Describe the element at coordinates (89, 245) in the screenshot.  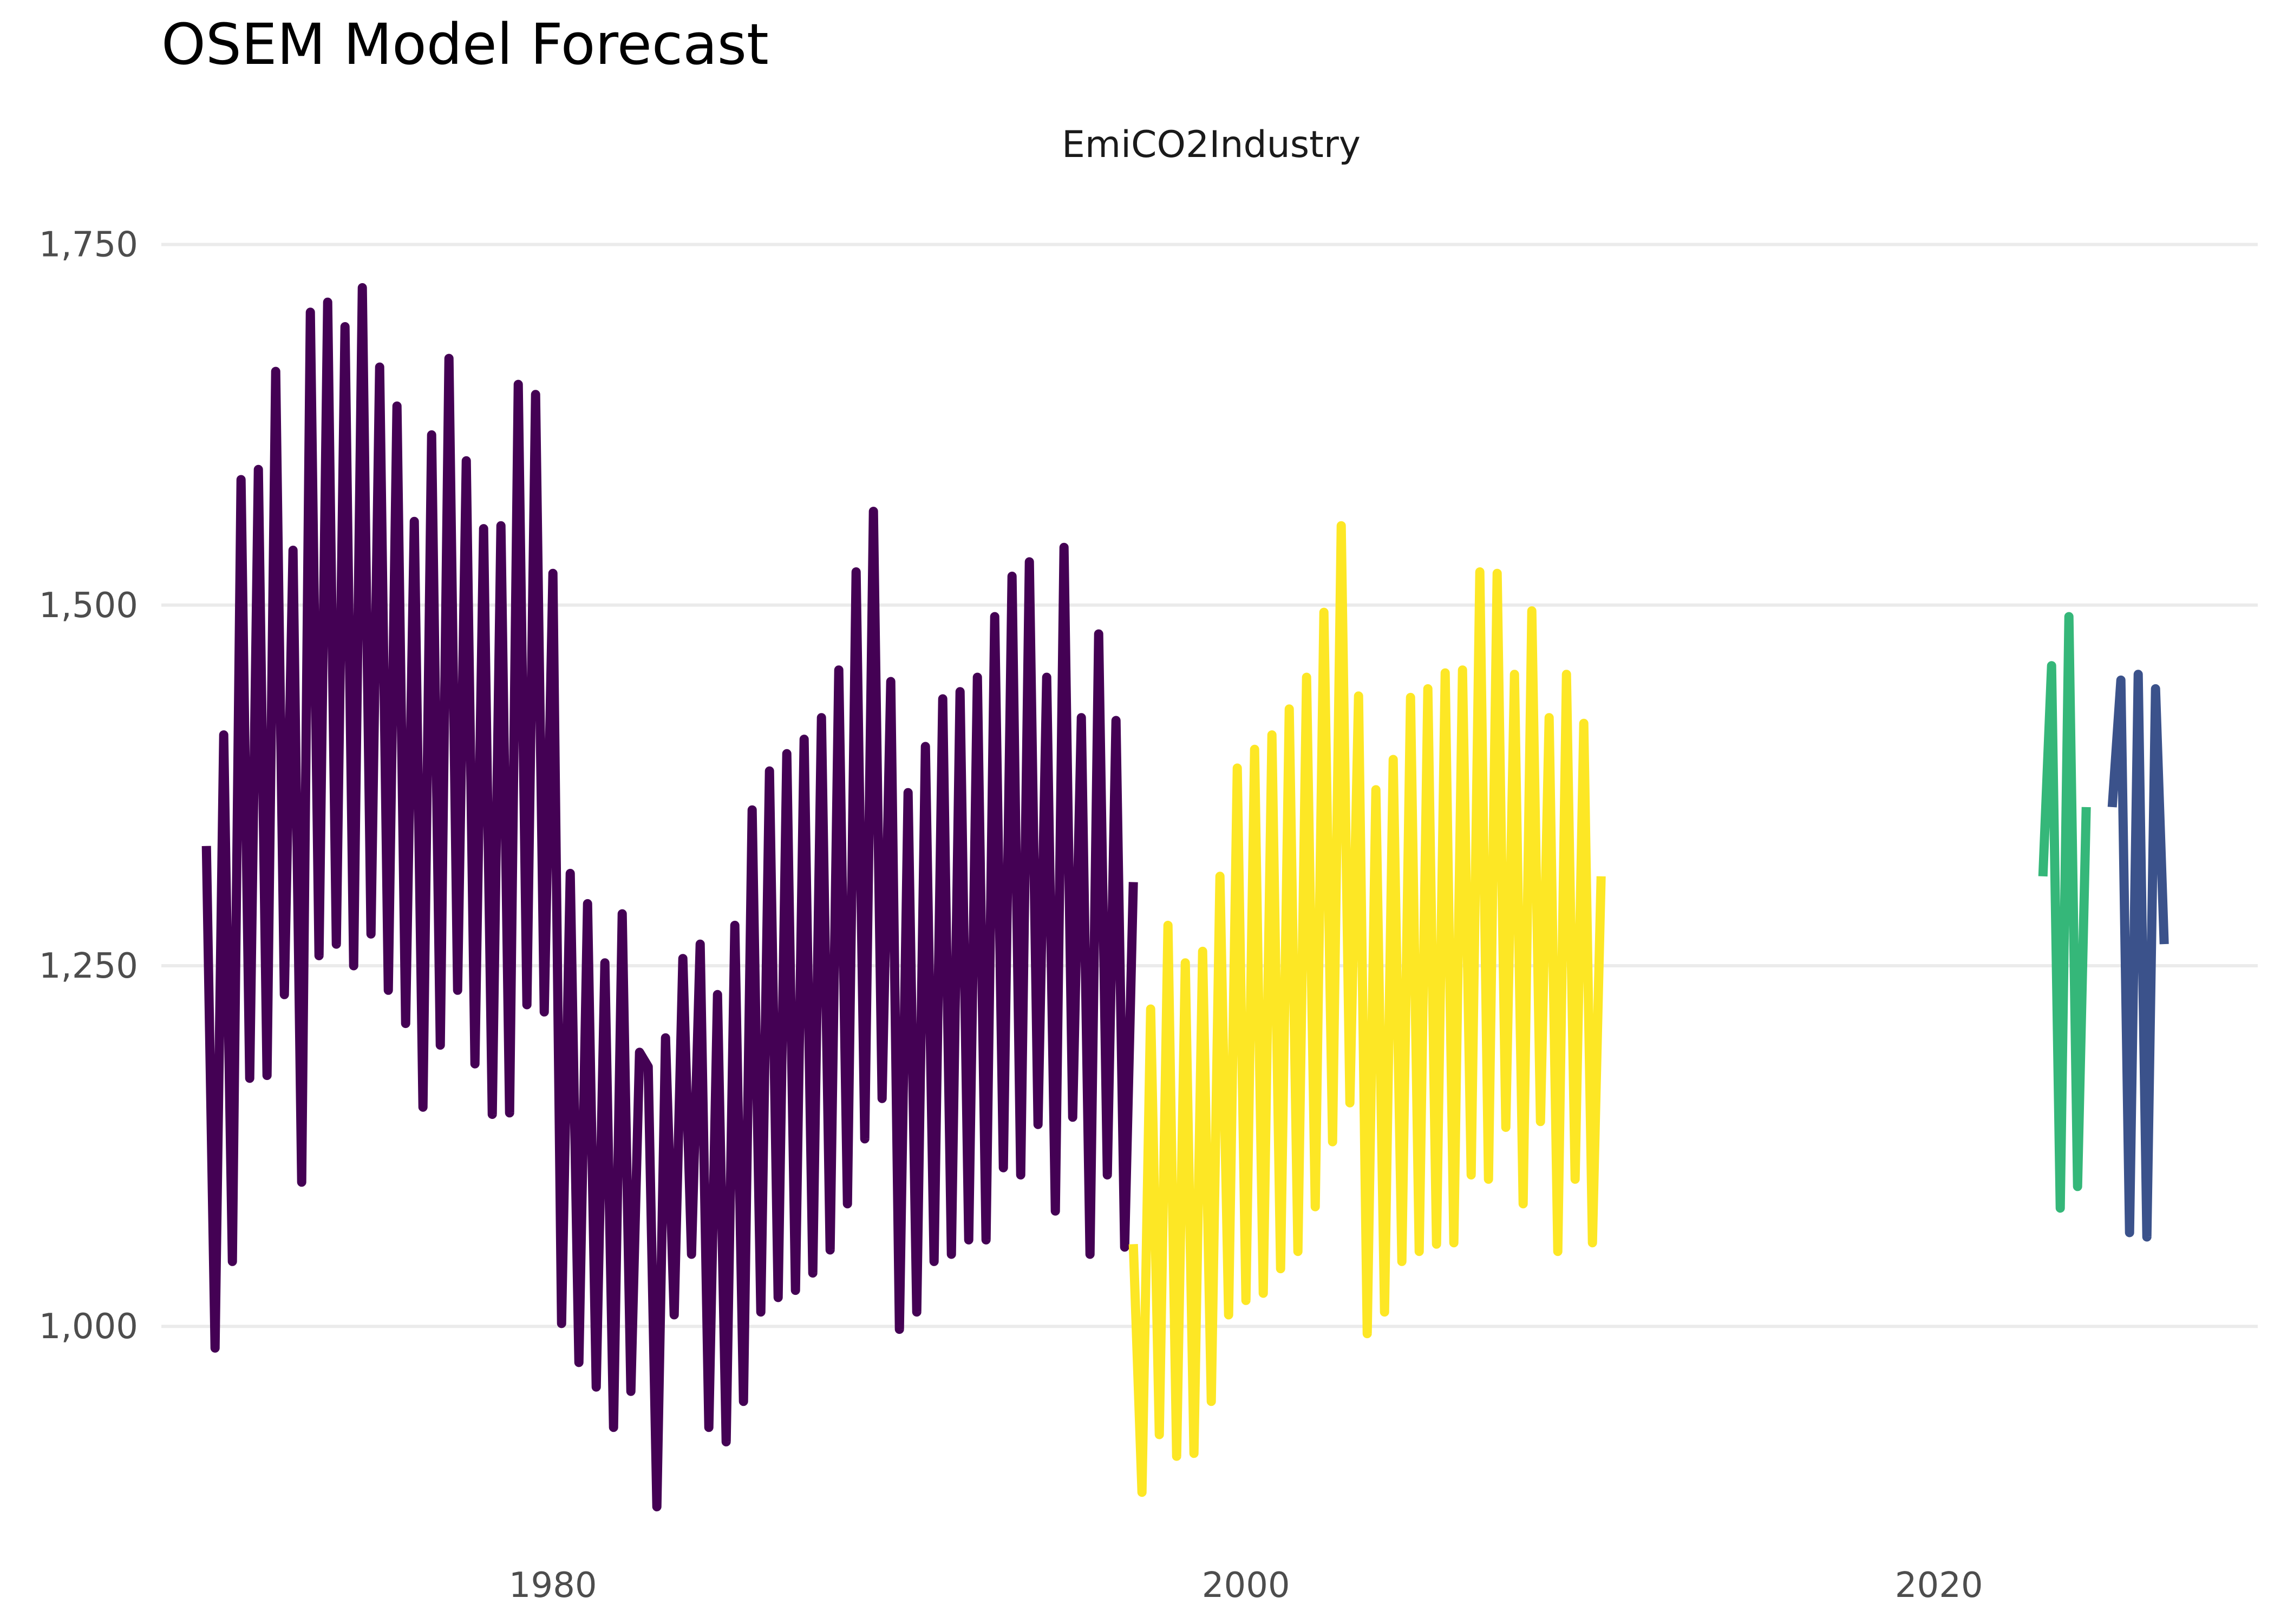
I see `y-tick-label: 1,750` at that location.